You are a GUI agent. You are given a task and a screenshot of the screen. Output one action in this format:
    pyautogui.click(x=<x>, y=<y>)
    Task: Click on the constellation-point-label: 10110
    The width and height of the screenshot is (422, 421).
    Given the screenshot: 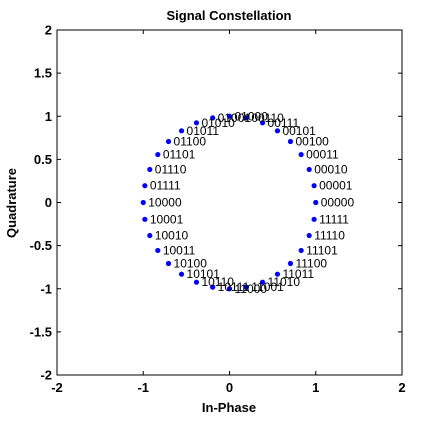 What is the action you would take?
    pyautogui.click(x=217, y=282)
    